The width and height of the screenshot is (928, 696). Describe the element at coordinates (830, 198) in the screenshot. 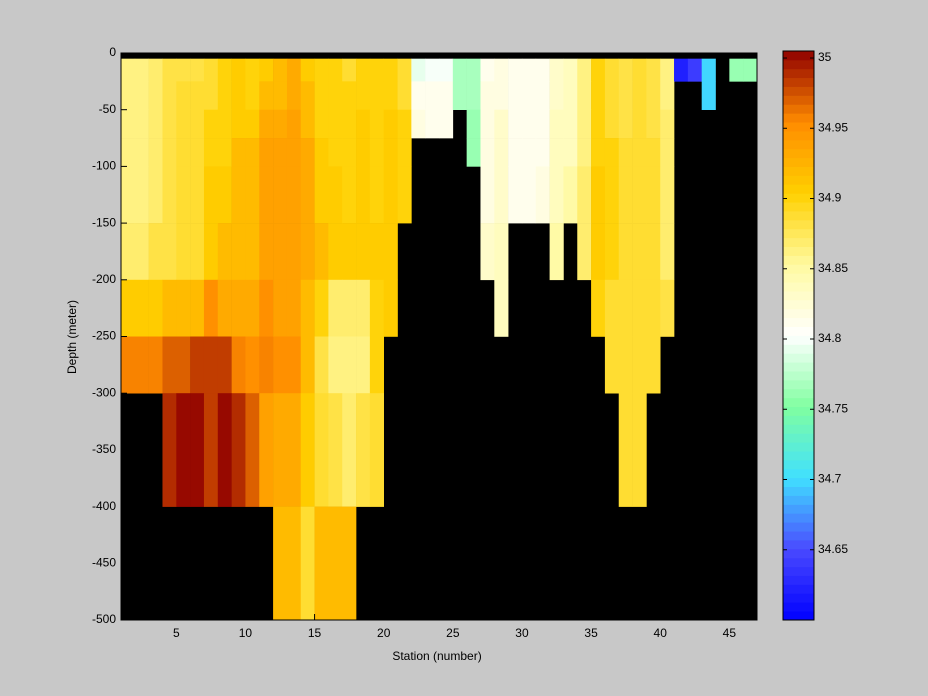

I see `colorbar-tick-label: 34.9` at that location.